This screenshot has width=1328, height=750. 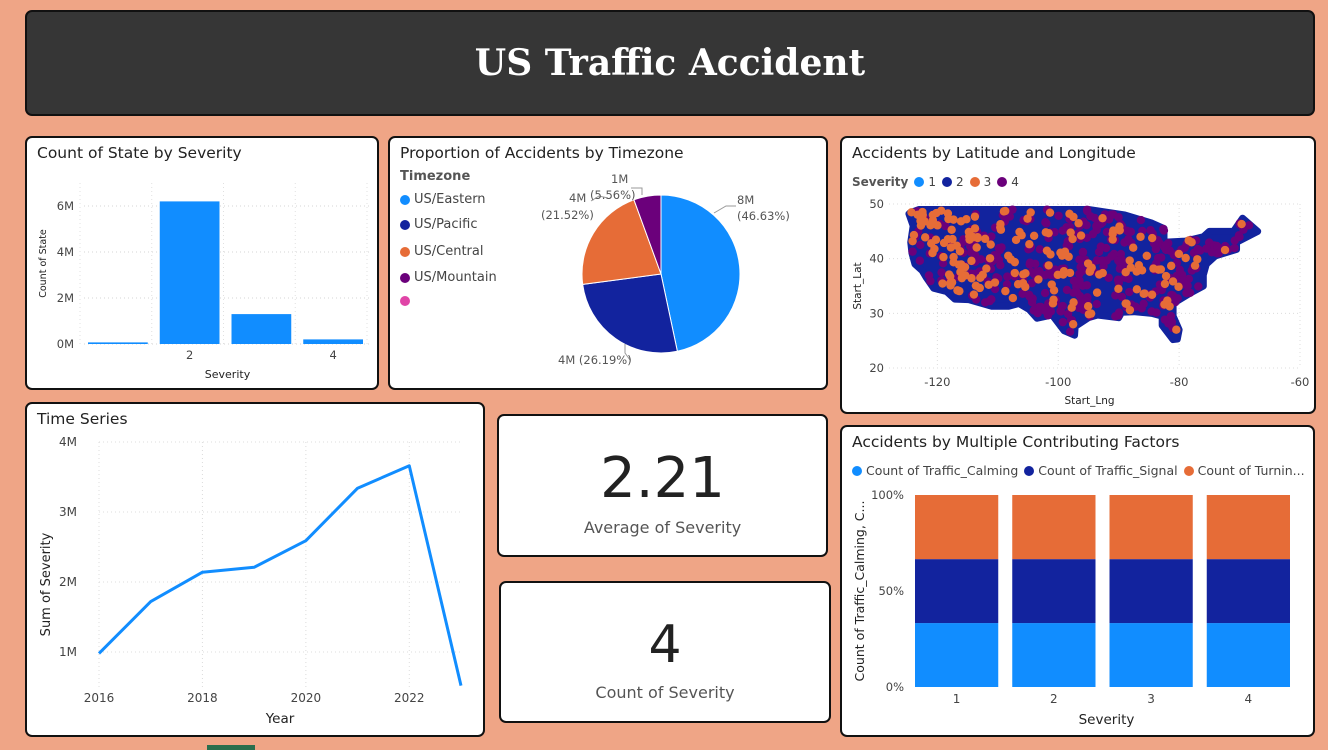 What do you see at coordinates (1151, 699) in the screenshot?
I see `x-tick-label: 3` at bounding box center [1151, 699].